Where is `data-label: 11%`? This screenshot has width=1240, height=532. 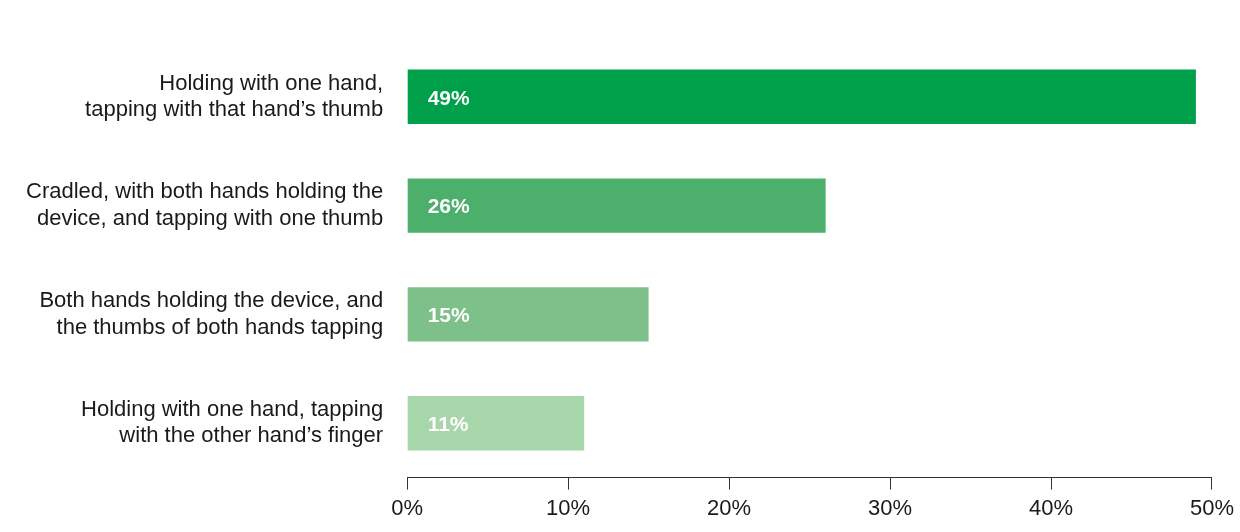
data-label: 11% is located at coordinates (448, 423).